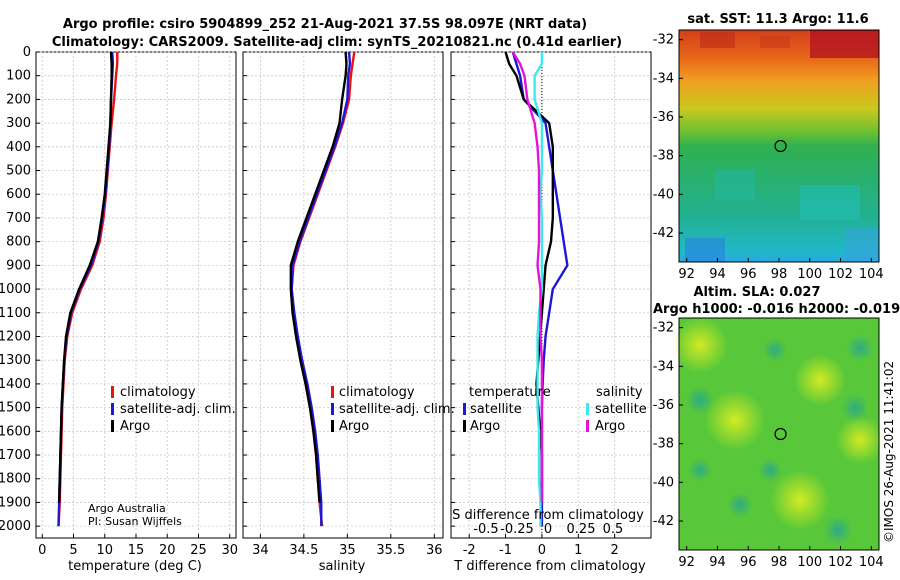 This screenshot has width=900, height=580. Describe the element at coordinates (776, 309) in the screenshot. I see `sla-map-subtitle: Argo h1000: -0.016 h2000: -0.019` at that location.